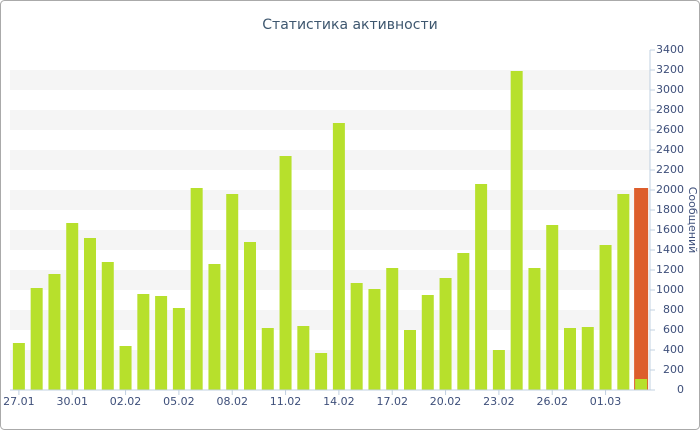 This screenshot has height=430, width=700. Describe the element at coordinates (692, 220) in the screenshot. I see `y-axis-label: Сообщений` at that location.